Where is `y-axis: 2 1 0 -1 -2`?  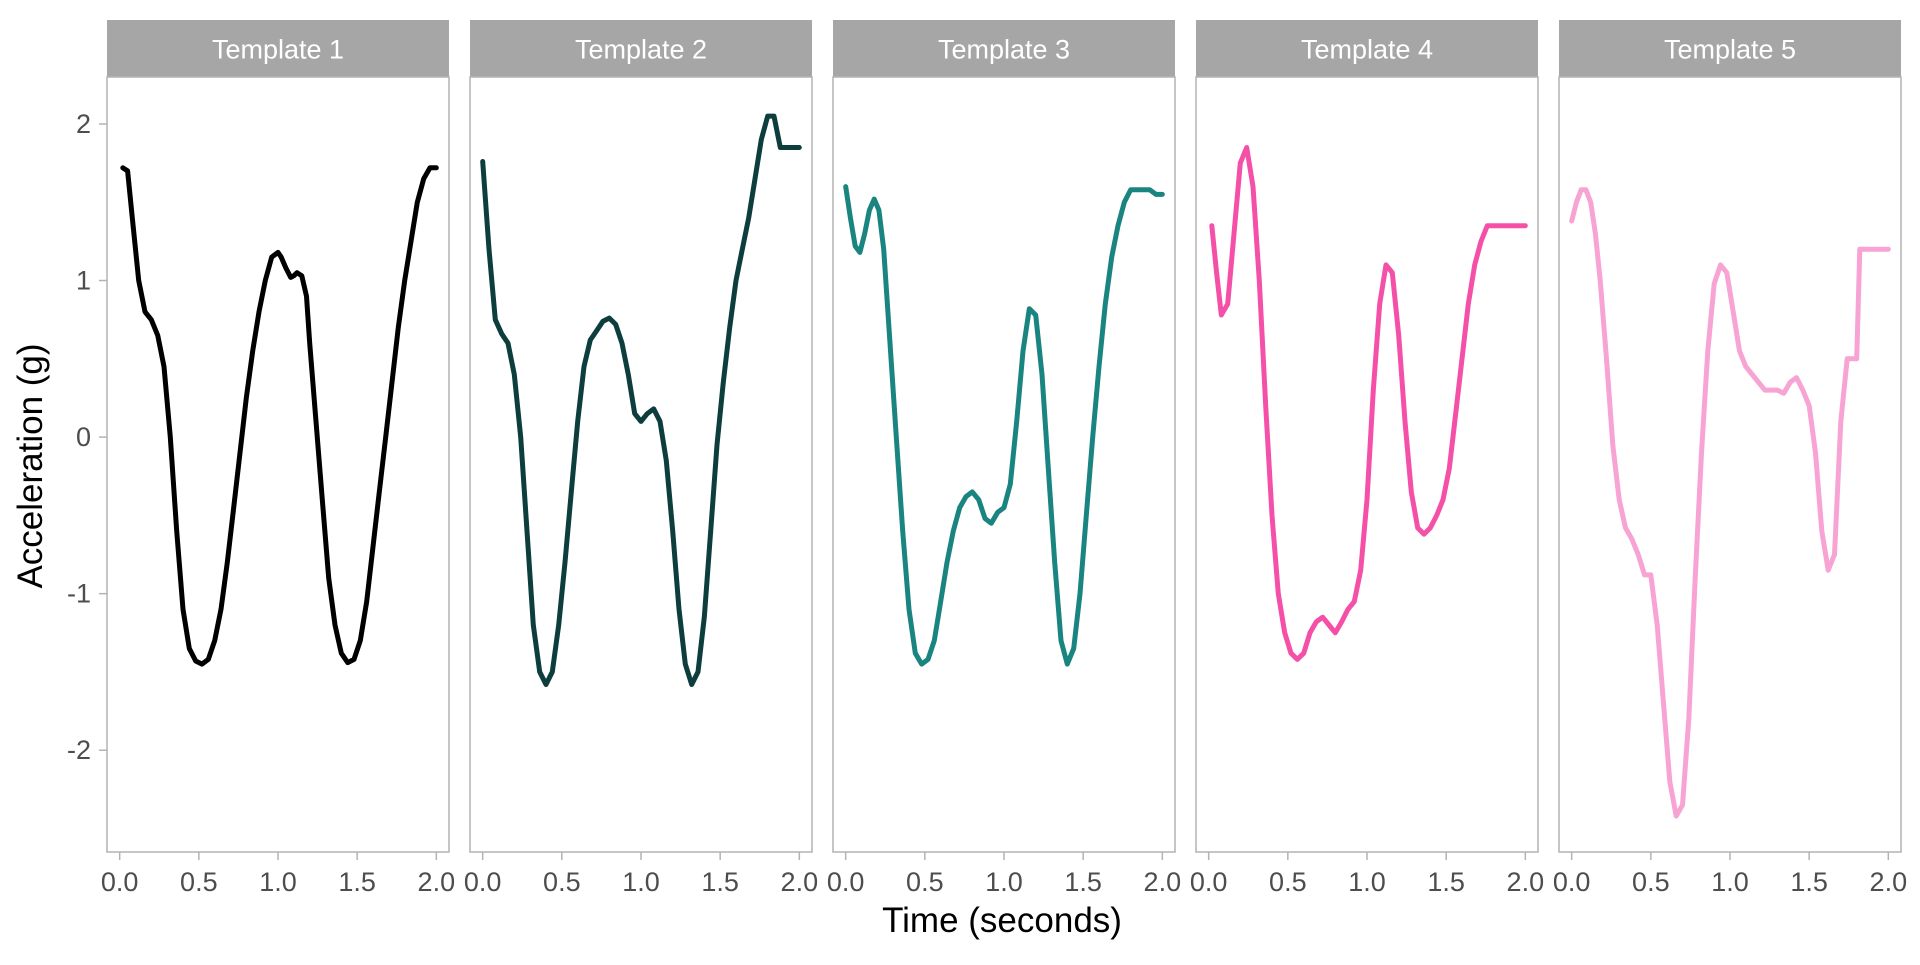 y-axis: 2 1 0 -1 -2 is located at coordinates (87, 437).